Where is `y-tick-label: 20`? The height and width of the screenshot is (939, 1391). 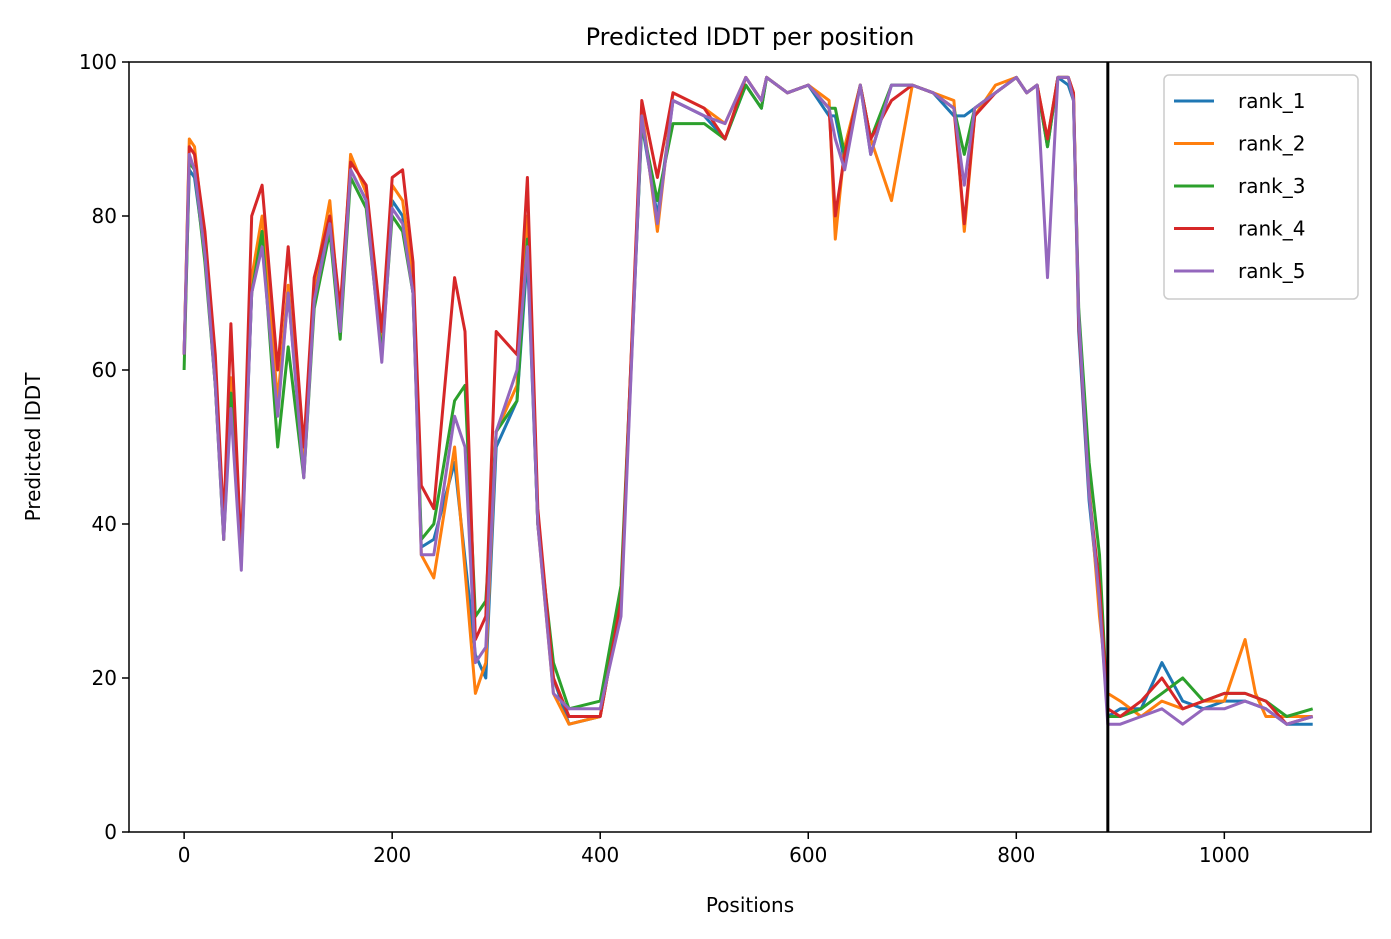
y-tick-label: 20 is located at coordinates (104, 678).